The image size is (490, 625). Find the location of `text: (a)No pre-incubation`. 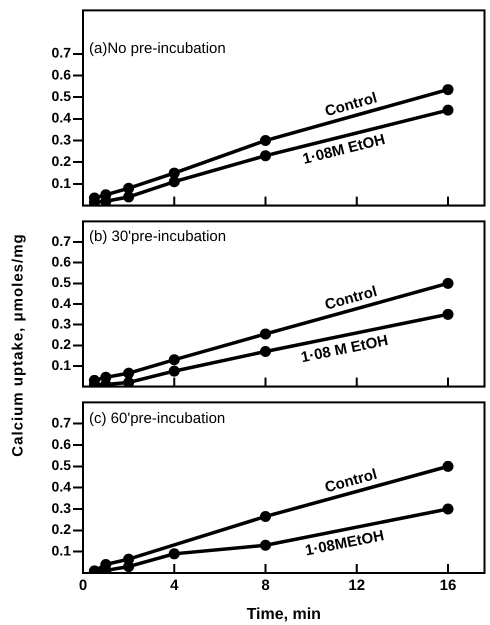

text: (a)No pre-incubation is located at coordinates (157, 48).